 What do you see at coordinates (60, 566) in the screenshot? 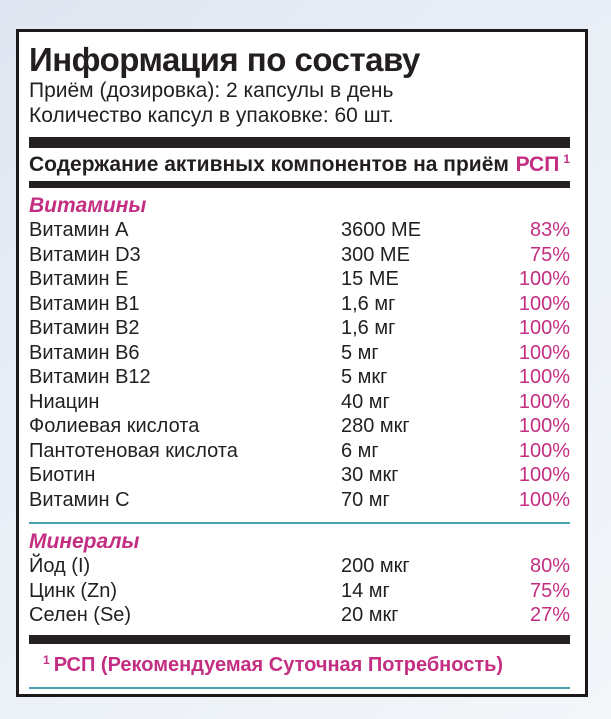
I see `ingredient-name: Йод (I)` at bounding box center [60, 566].